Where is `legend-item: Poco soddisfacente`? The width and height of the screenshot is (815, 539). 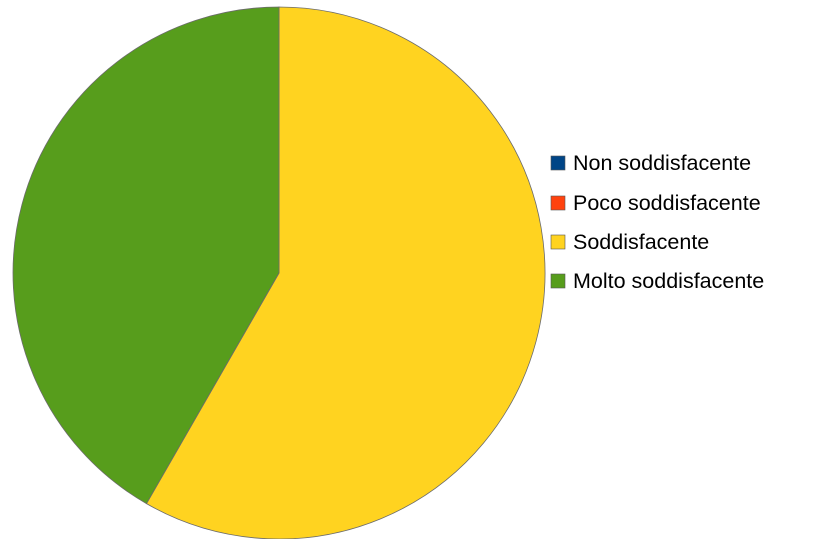 legend-item: Poco soddisfacente is located at coordinates (655, 203).